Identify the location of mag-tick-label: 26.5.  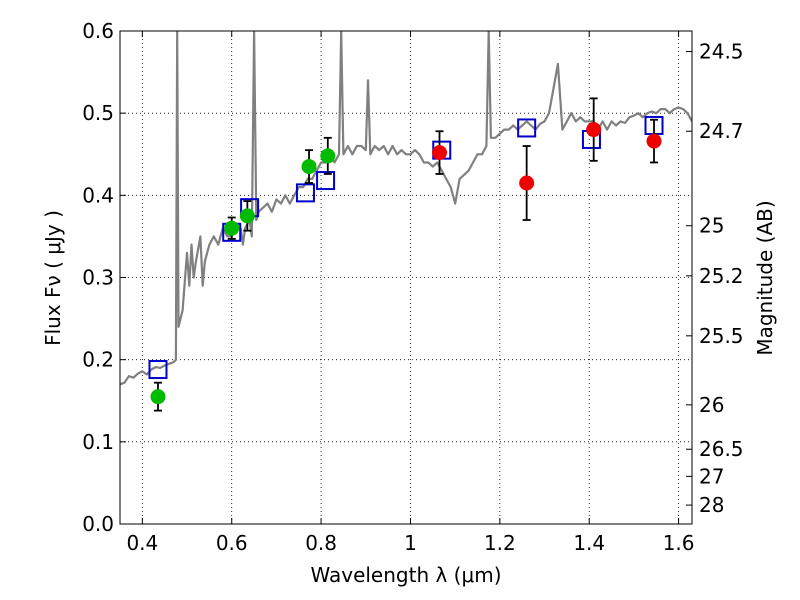
(721, 449).